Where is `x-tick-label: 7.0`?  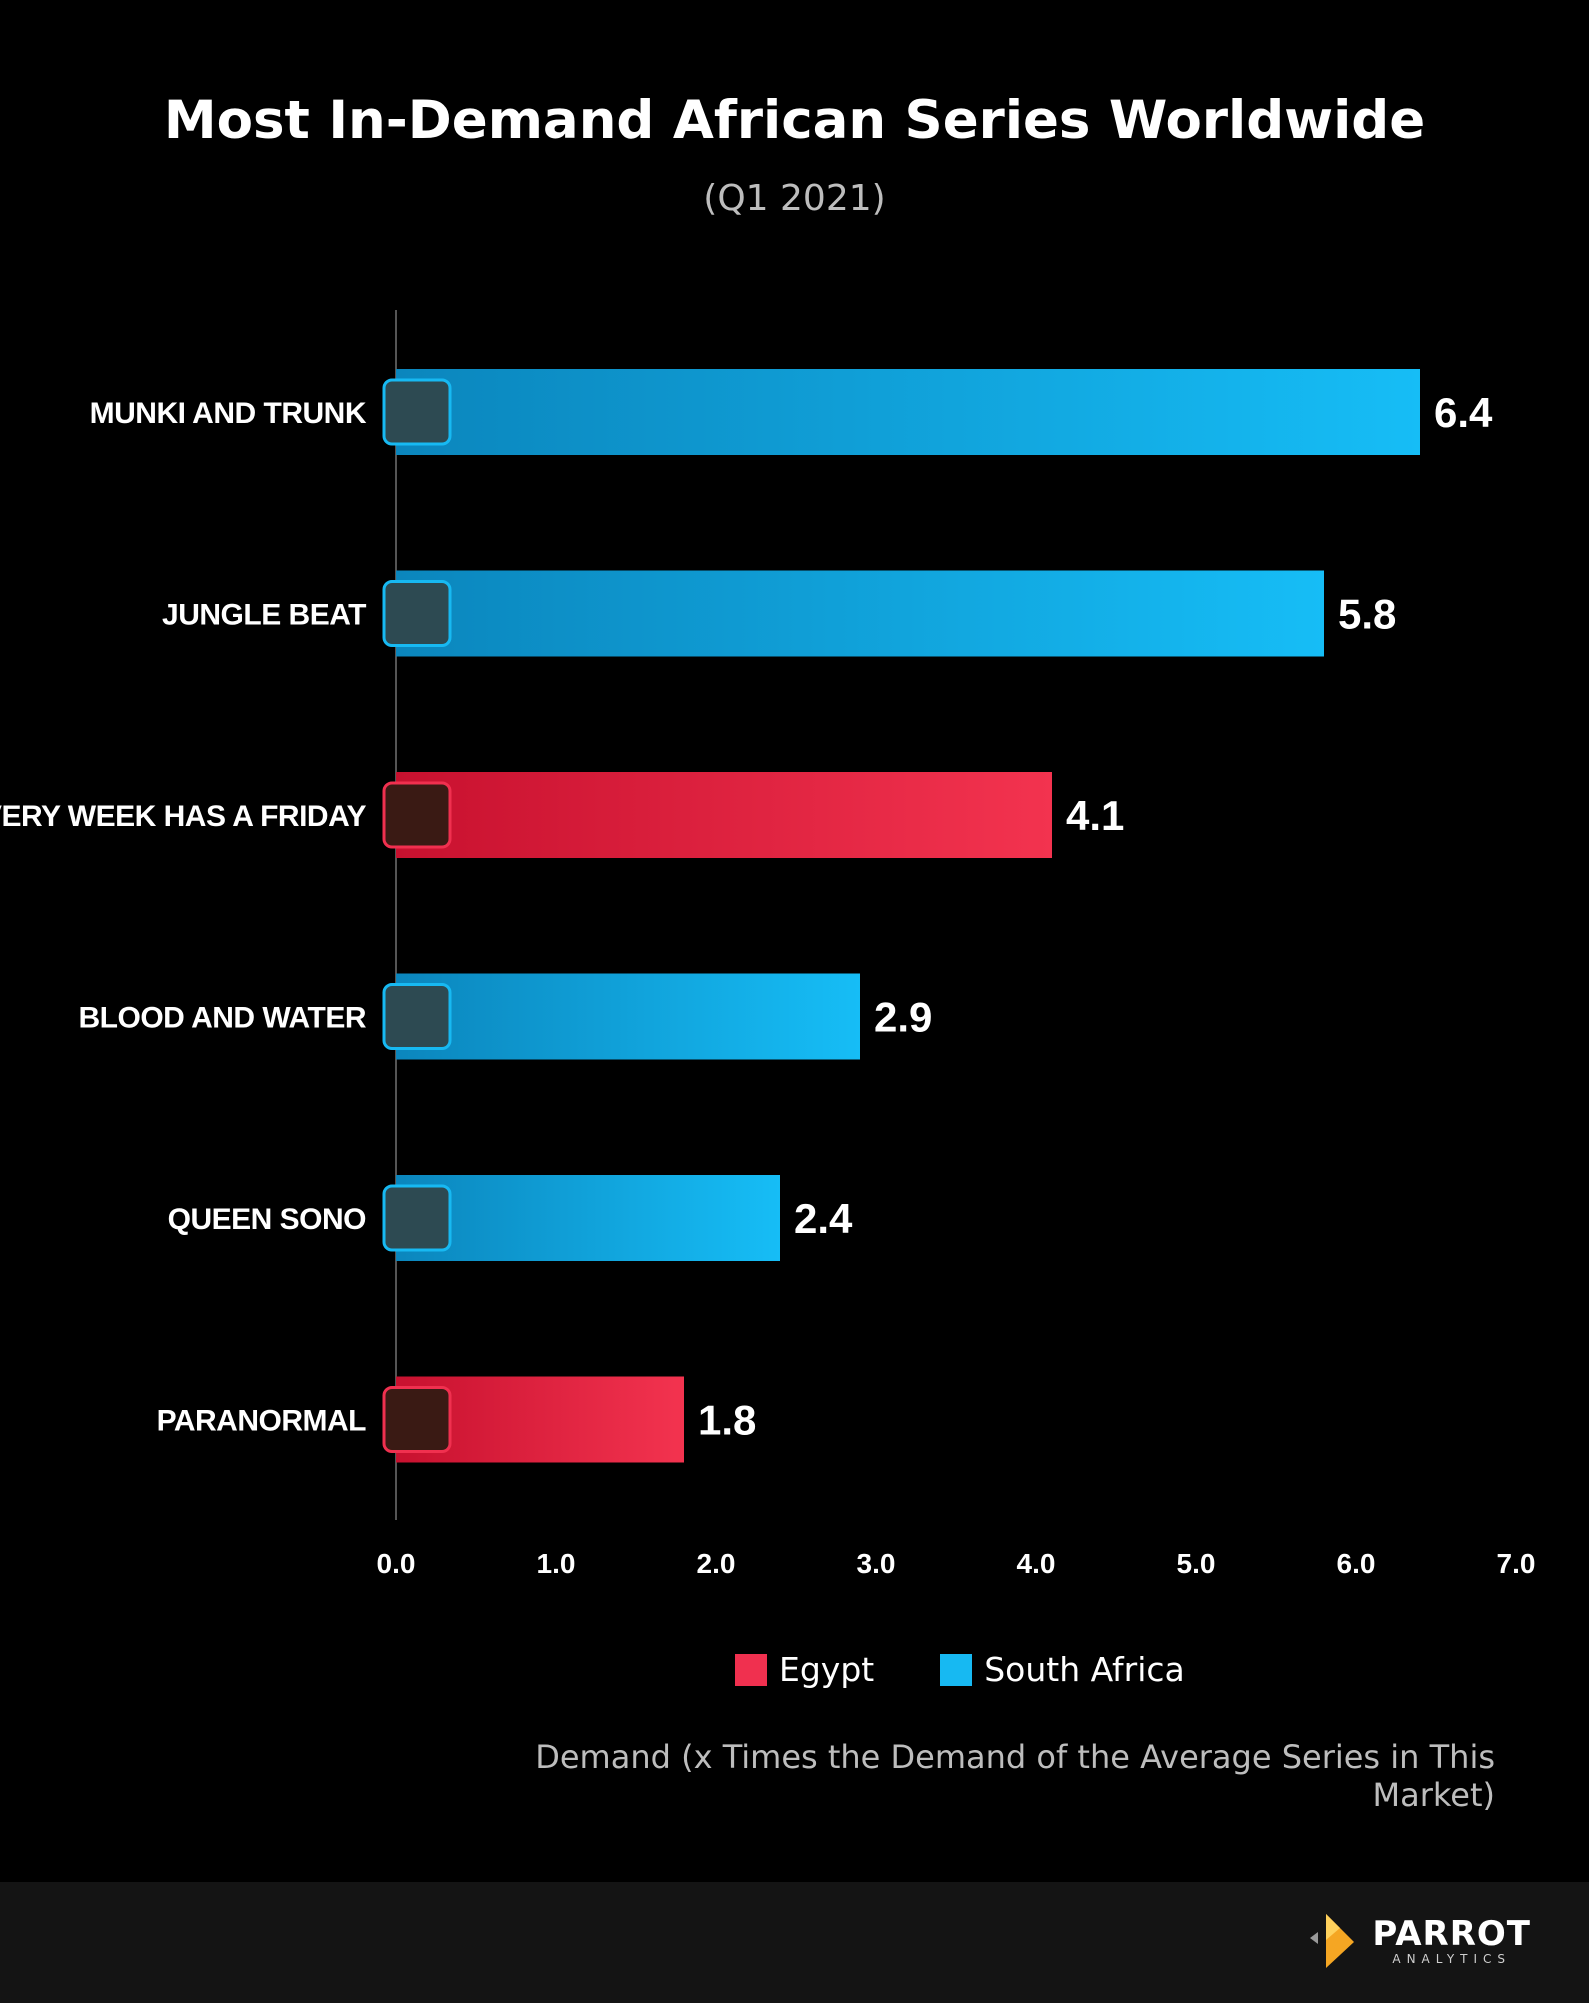 x-tick-label: 7.0 is located at coordinates (1516, 1563).